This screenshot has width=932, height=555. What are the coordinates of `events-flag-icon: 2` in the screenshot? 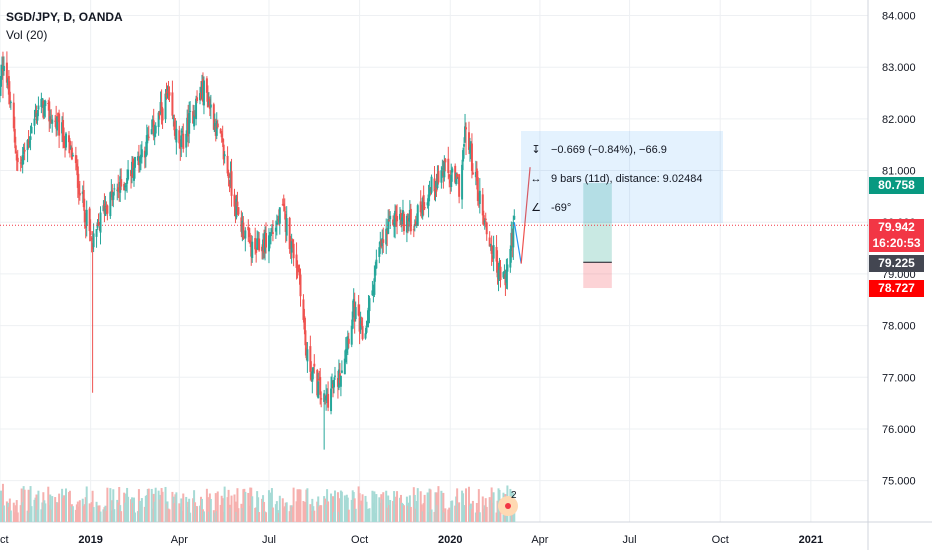 It's located at (508, 503).